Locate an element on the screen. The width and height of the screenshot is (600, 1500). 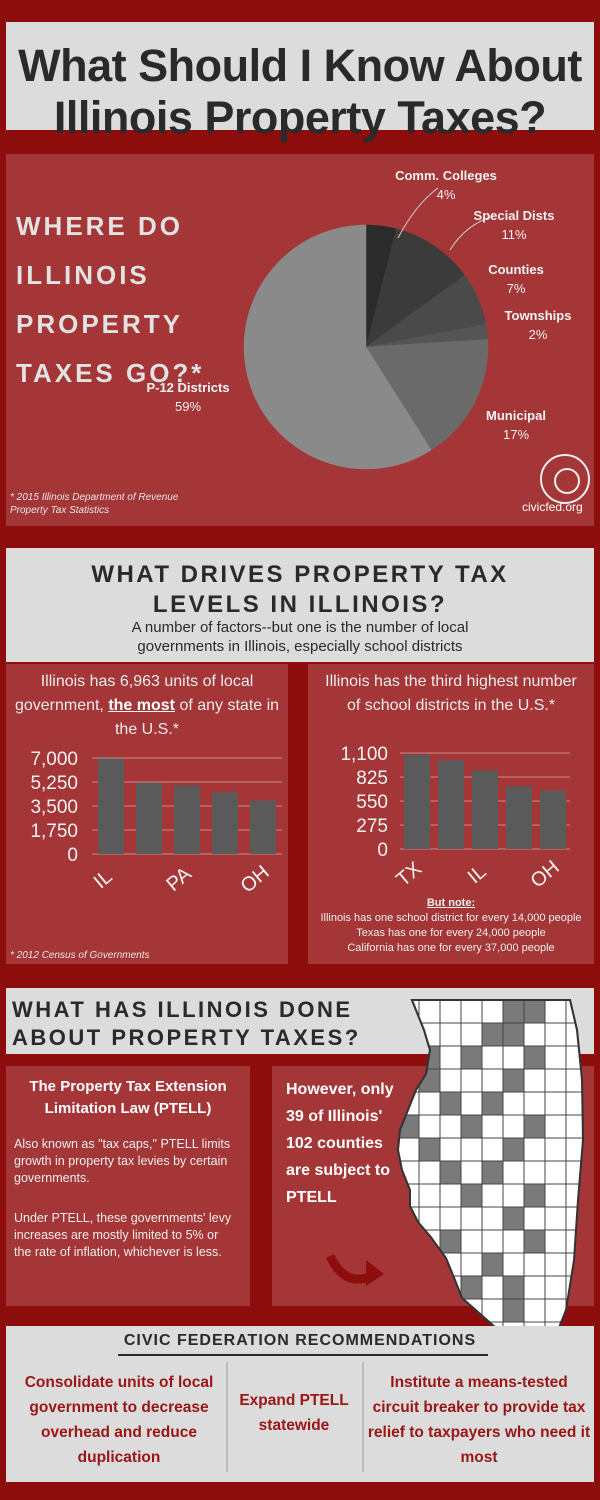
pie-heading: WHERE DO ILLINOIS PROPERTY TAXES GO?* is located at coordinates (110, 299).